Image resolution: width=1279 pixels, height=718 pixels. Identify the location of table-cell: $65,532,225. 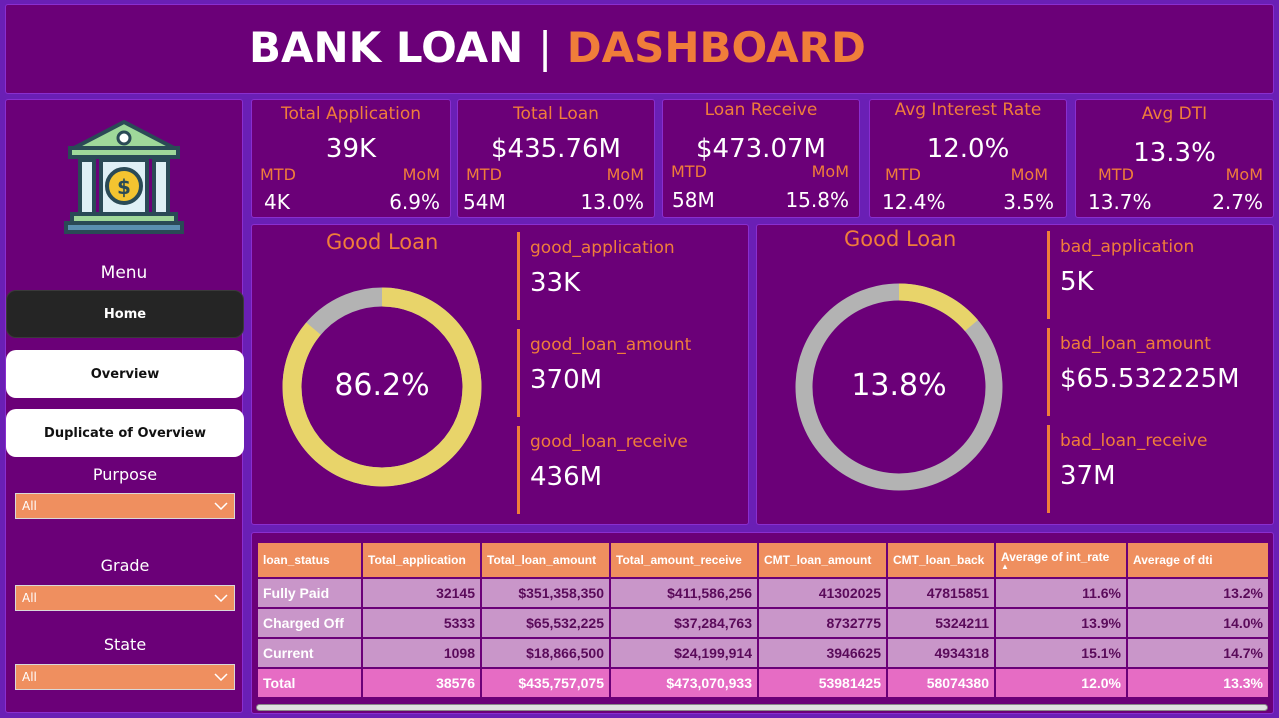
(545, 623).